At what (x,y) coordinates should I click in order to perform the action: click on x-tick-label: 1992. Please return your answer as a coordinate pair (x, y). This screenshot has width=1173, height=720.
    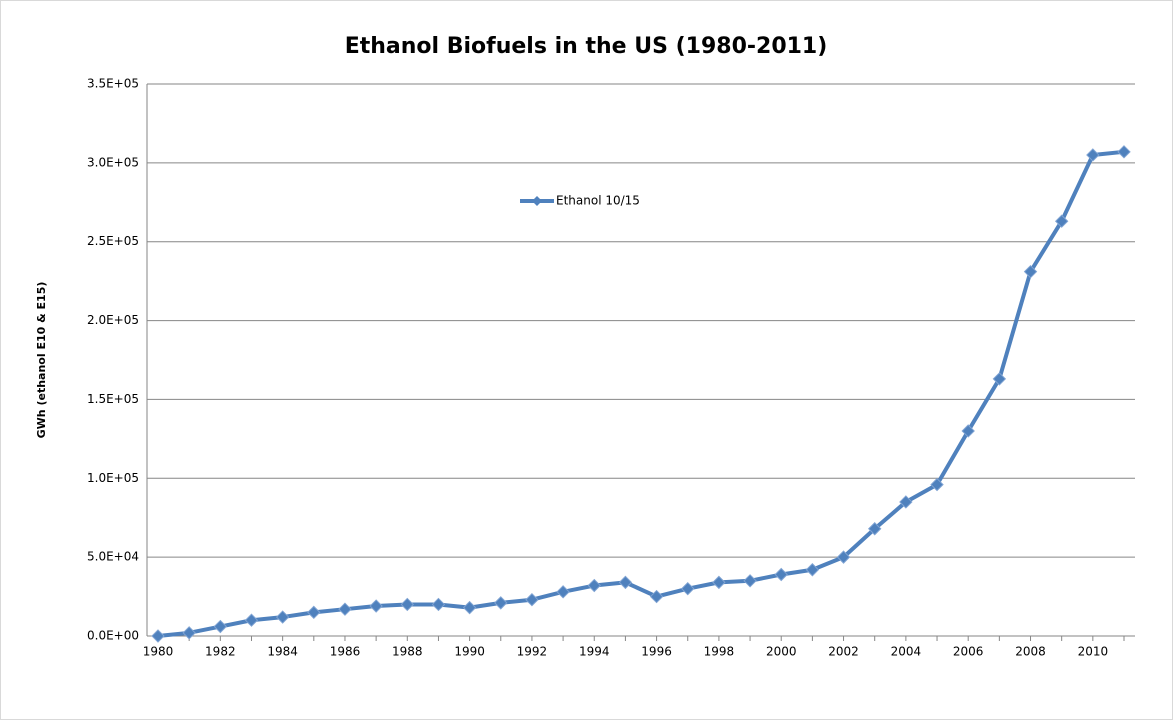
    Looking at the image, I should click on (532, 652).